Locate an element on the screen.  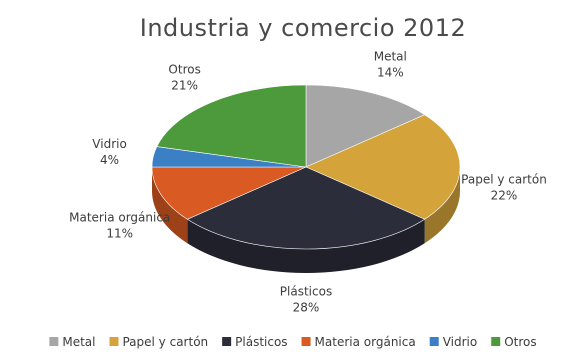
legend-item-metal: Metal is located at coordinates (72, 342).